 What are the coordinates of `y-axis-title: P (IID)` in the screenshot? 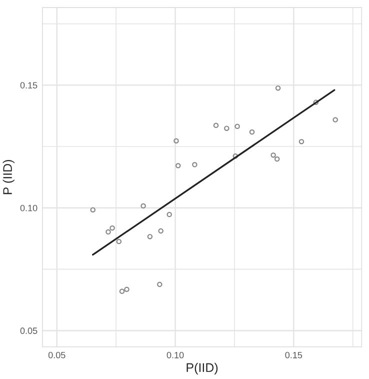 It's located at (8, 177).